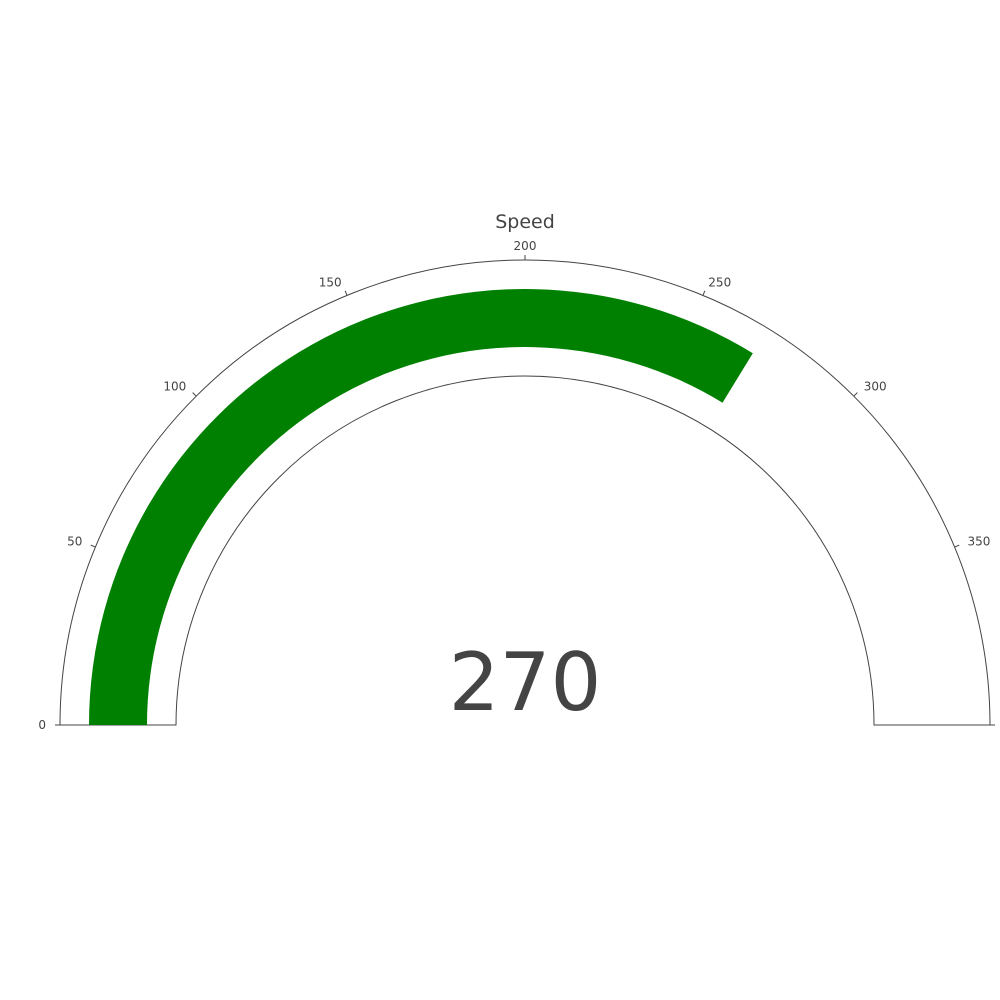 Image resolution: width=1000 pixels, height=1000 pixels. What do you see at coordinates (719, 282) in the screenshot?
I see `gauge-tick-label: 250` at bounding box center [719, 282].